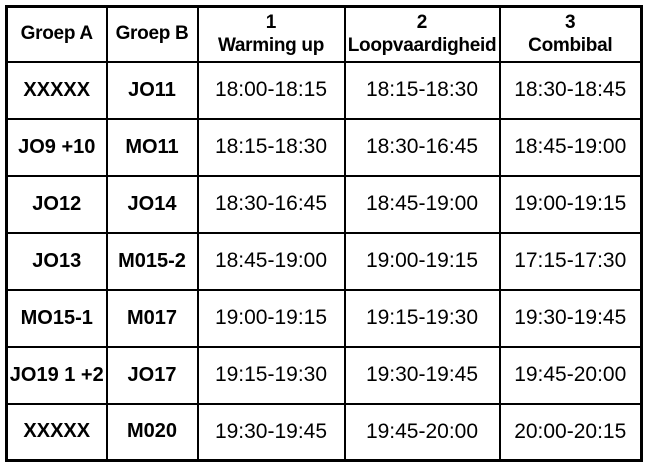 The height and width of the screenshot is (463, 645). What do you see at coordinates (56, 261) in the screenshot?
I see `group-cell: JO13` at bounding box center [56, 261].